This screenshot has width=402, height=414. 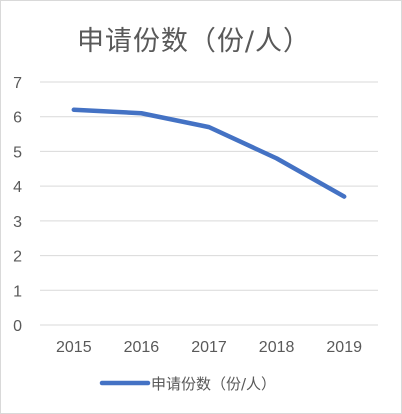 What do you see at coordinates (17, 222) in the screenshot?
I see `y-tick-label: 3` at bounding box center [17, 222].